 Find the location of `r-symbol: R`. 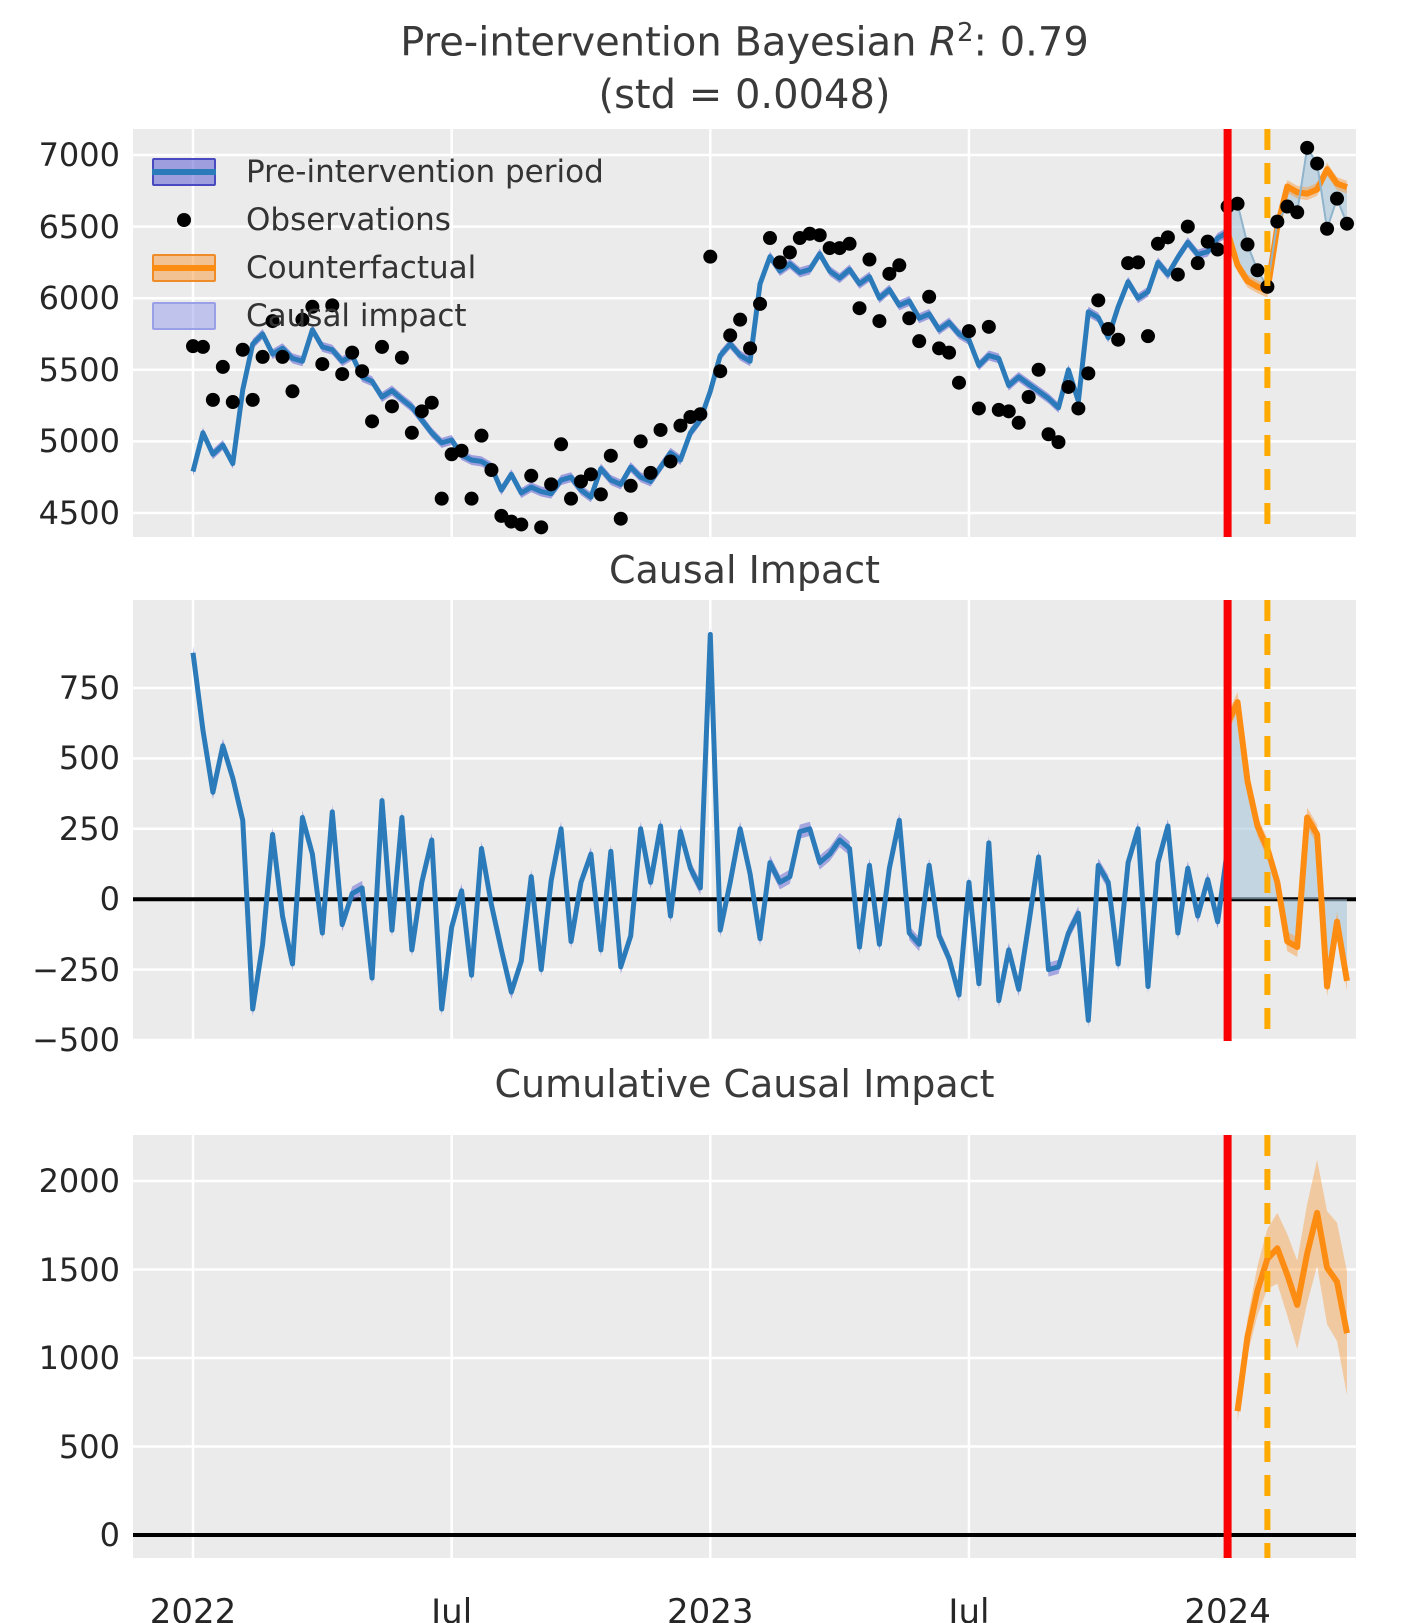

r-symbol: R is located at coordinates (943, 42).